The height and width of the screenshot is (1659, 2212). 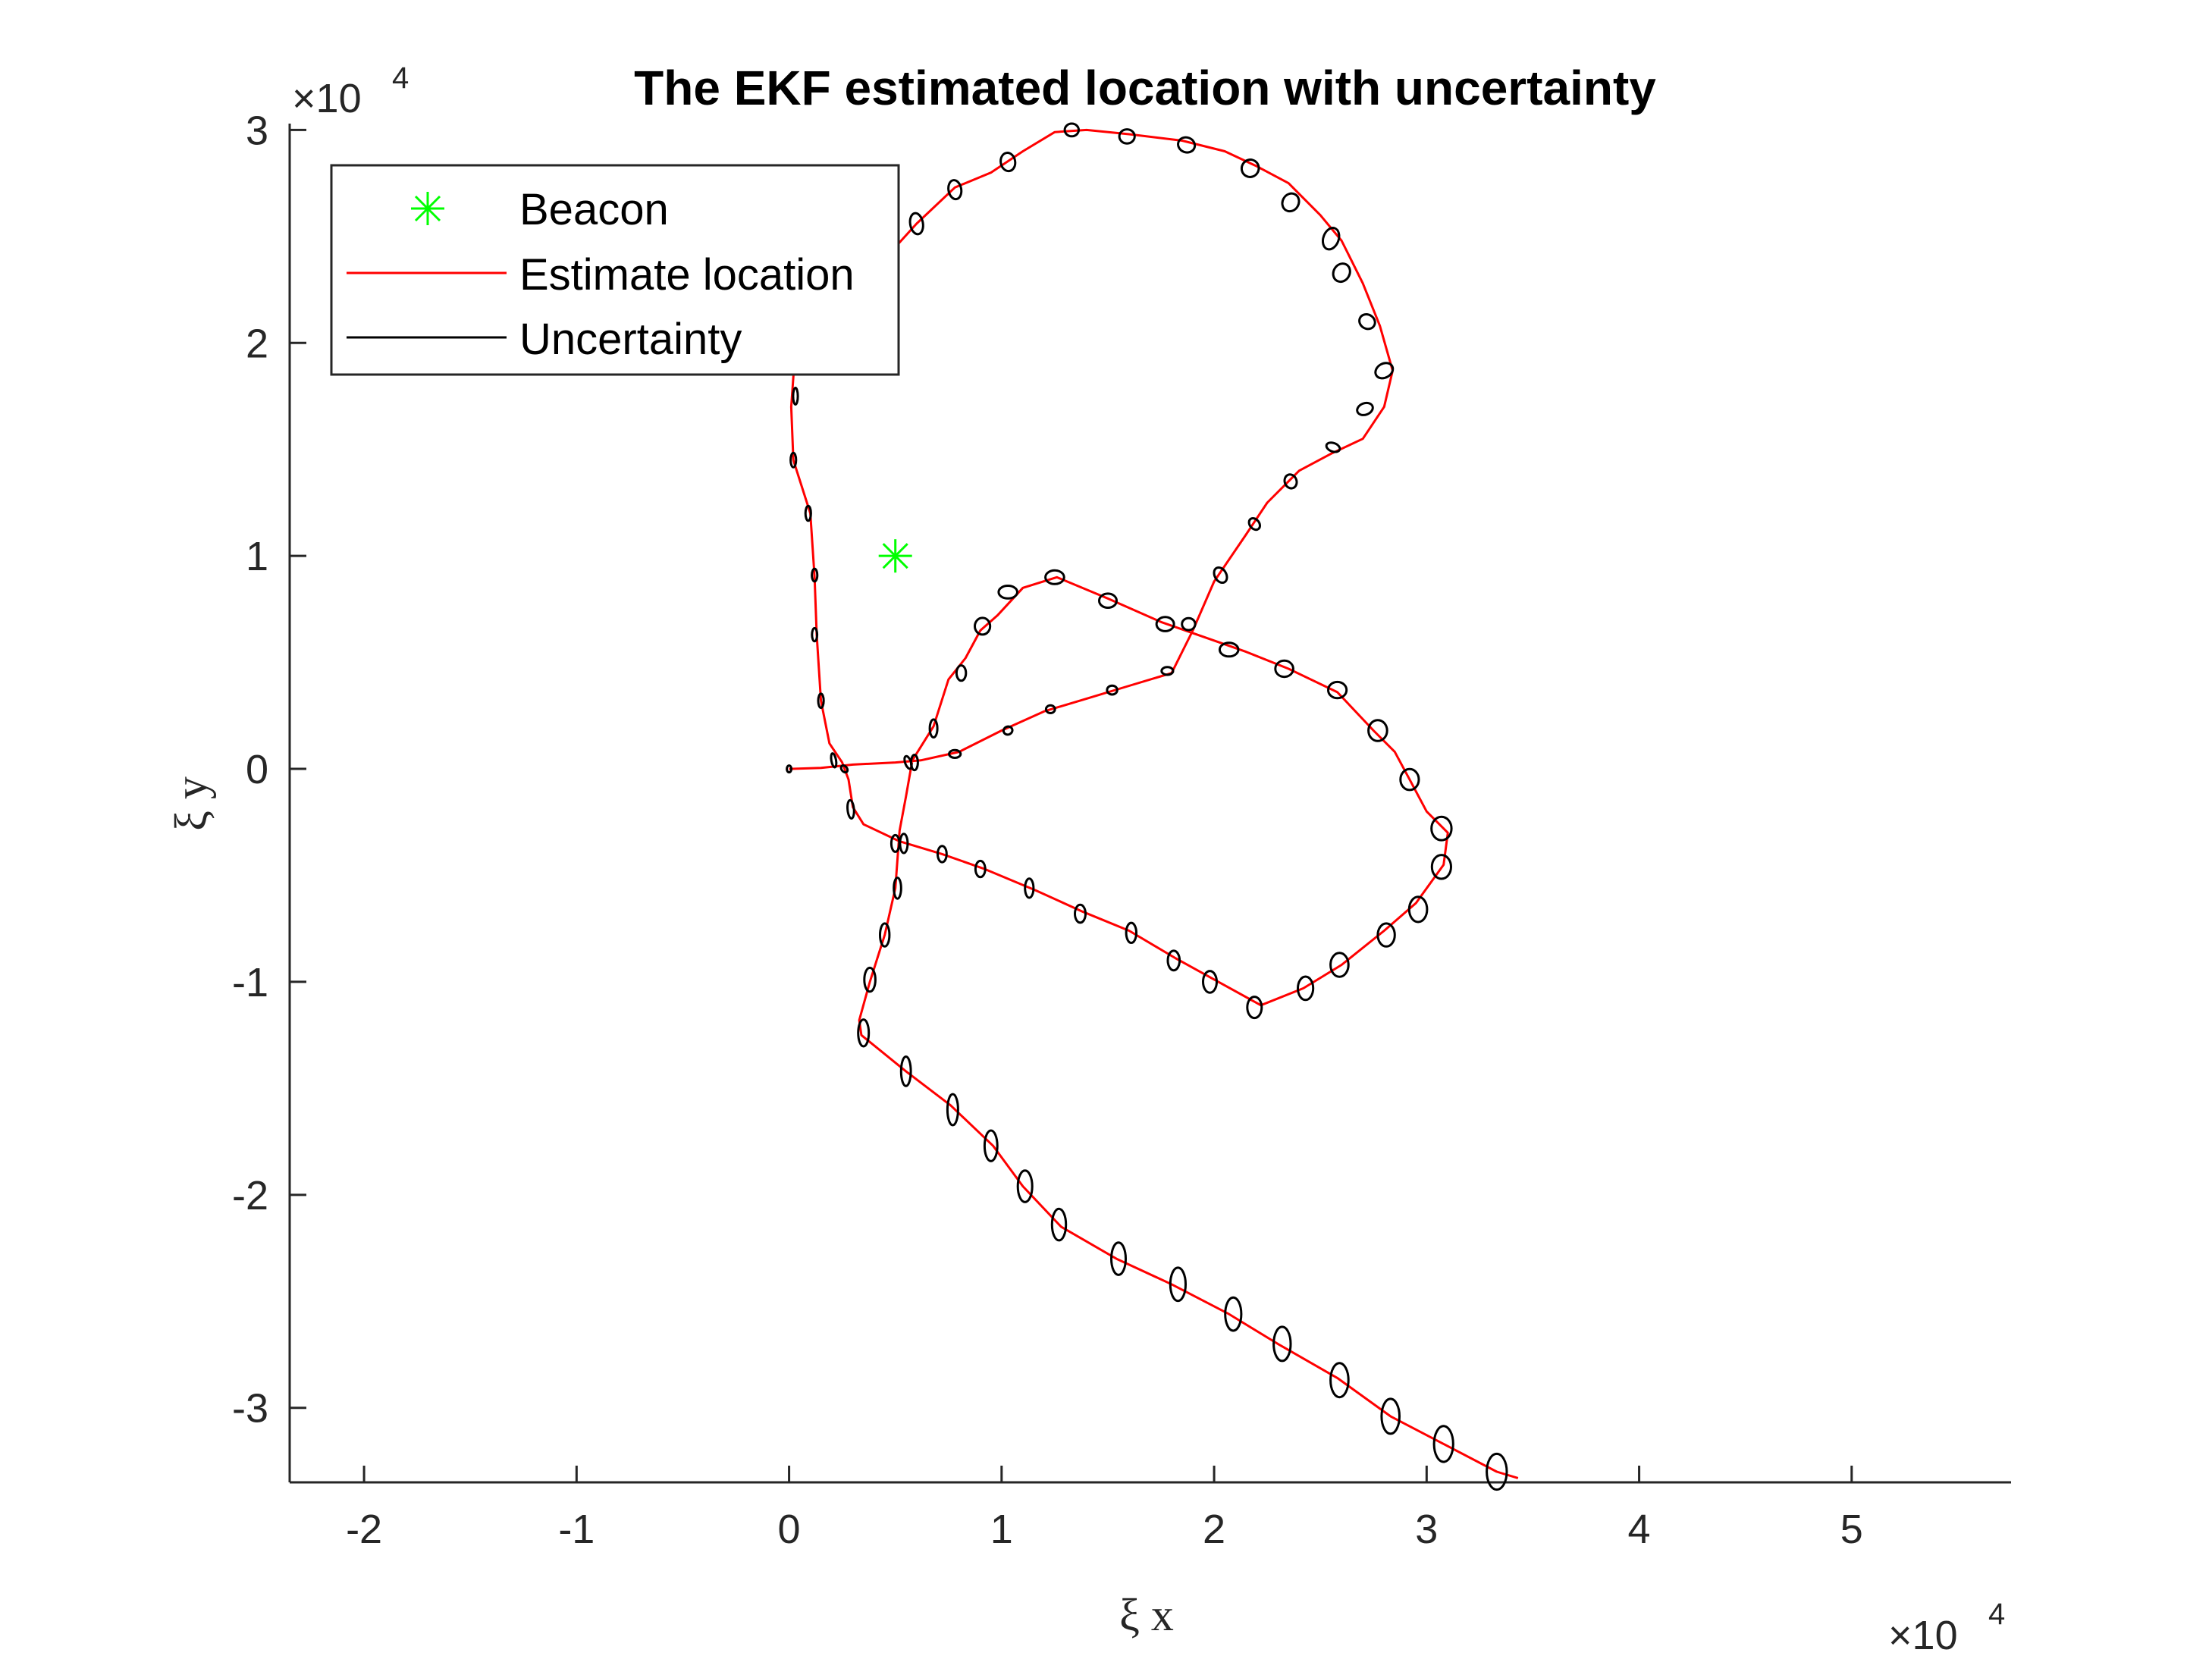 I want to click on x-ticks: -2 -1 0 1 2 3 4 5, so click(x=1104, y=1509).